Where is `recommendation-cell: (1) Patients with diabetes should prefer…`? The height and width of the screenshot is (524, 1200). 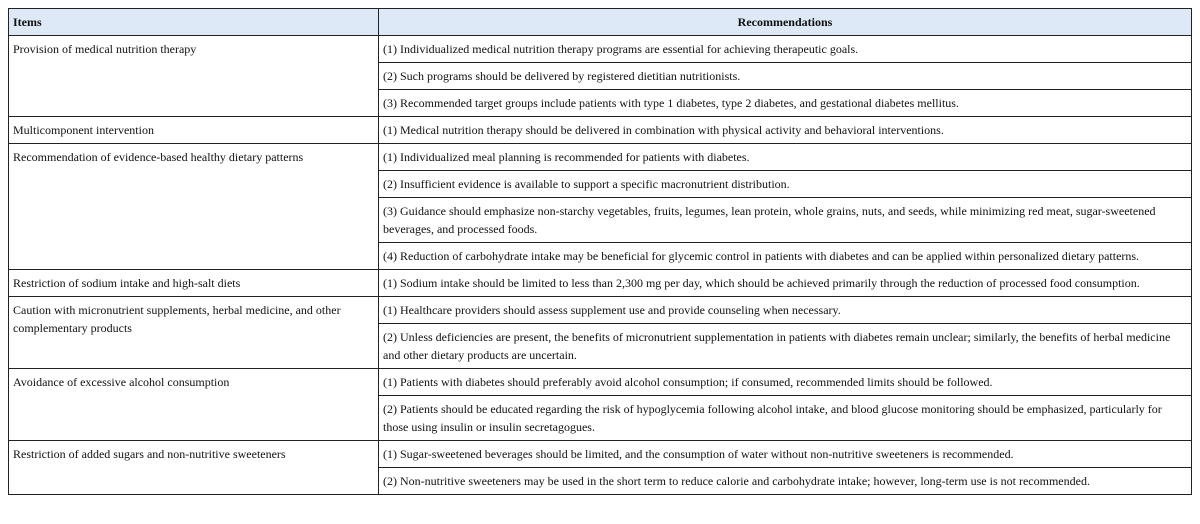
recommendation-cell: (1) Patients with diabetes should prefer… is located at coordinates (785, 382).